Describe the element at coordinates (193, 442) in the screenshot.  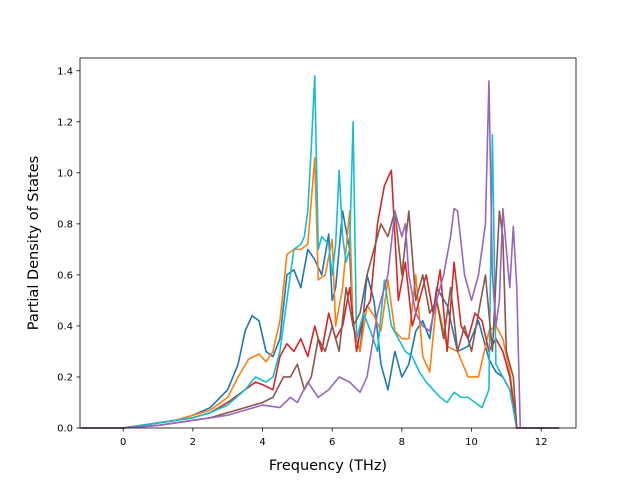
I see `x-tick-label: 2` at that location.